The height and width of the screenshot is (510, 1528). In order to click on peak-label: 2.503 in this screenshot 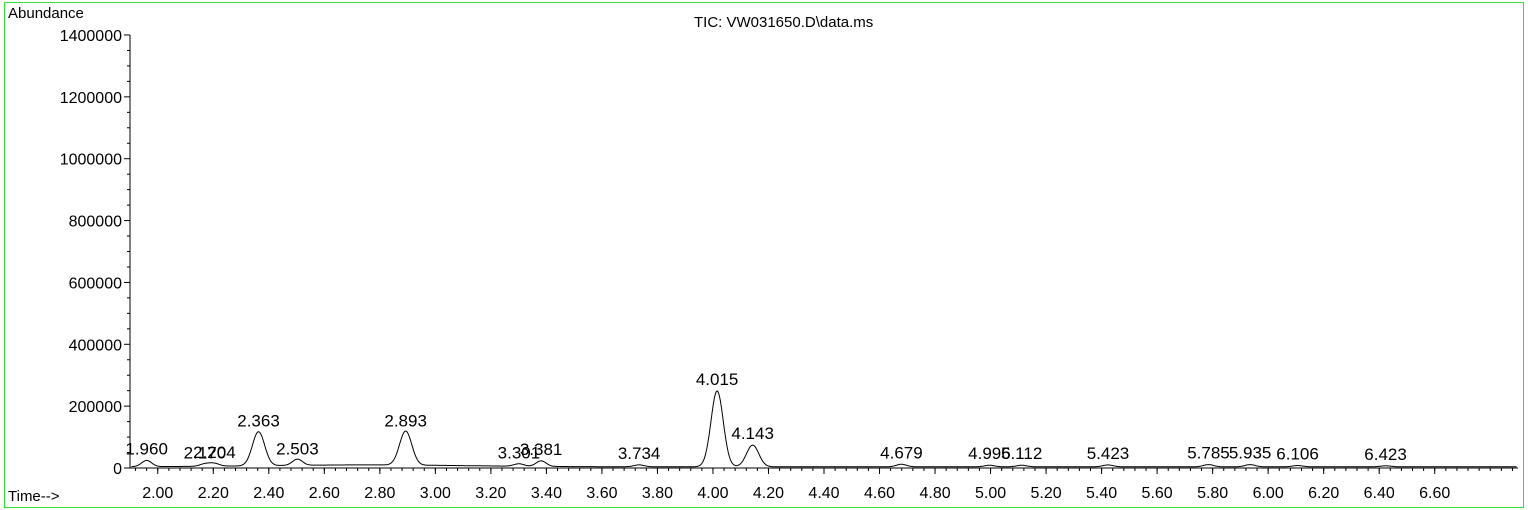, I will do `click(297, 449)`.